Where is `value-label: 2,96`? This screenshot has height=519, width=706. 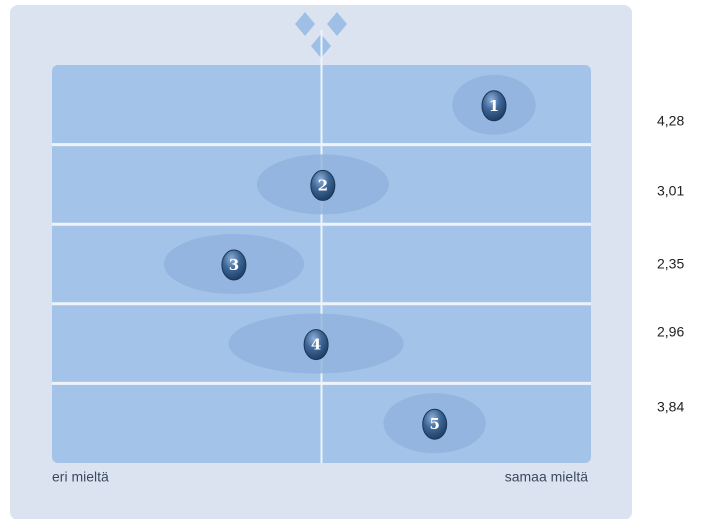
value-label: 2,96 is located at coordinates (670, 332).